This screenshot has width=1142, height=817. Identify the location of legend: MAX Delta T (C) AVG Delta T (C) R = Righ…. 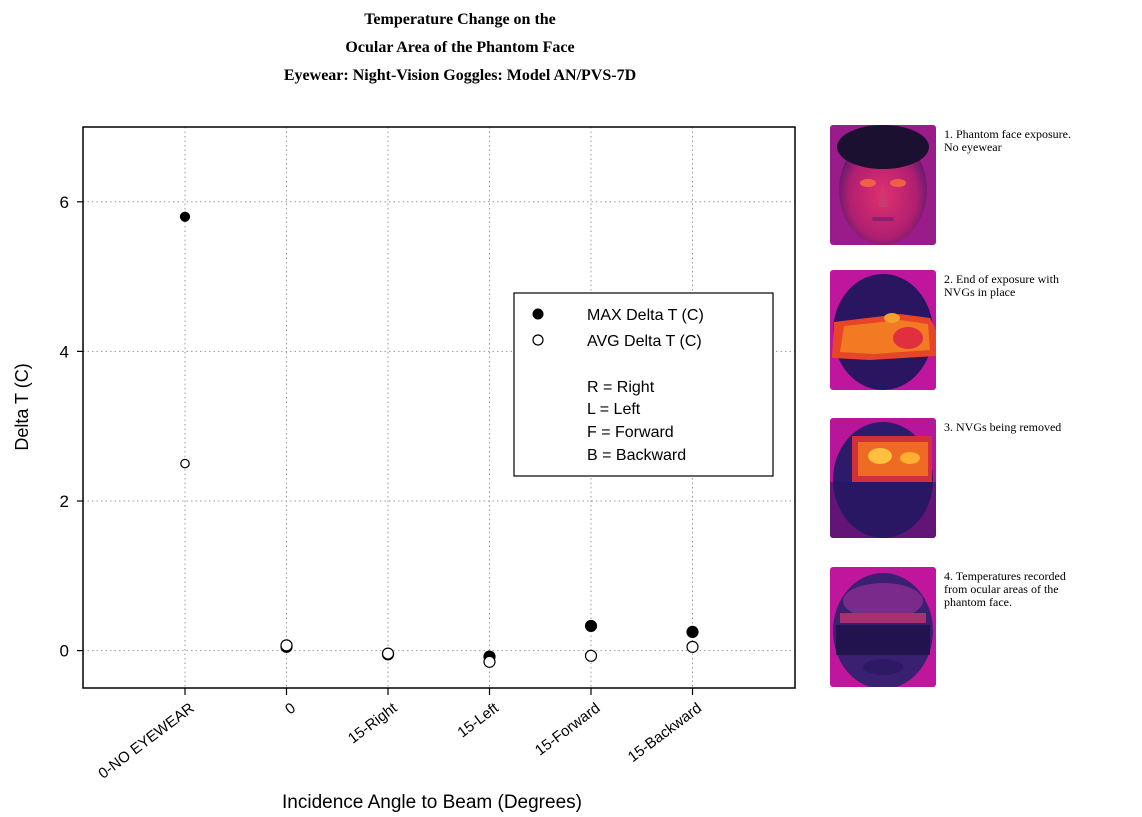
(643, 384).